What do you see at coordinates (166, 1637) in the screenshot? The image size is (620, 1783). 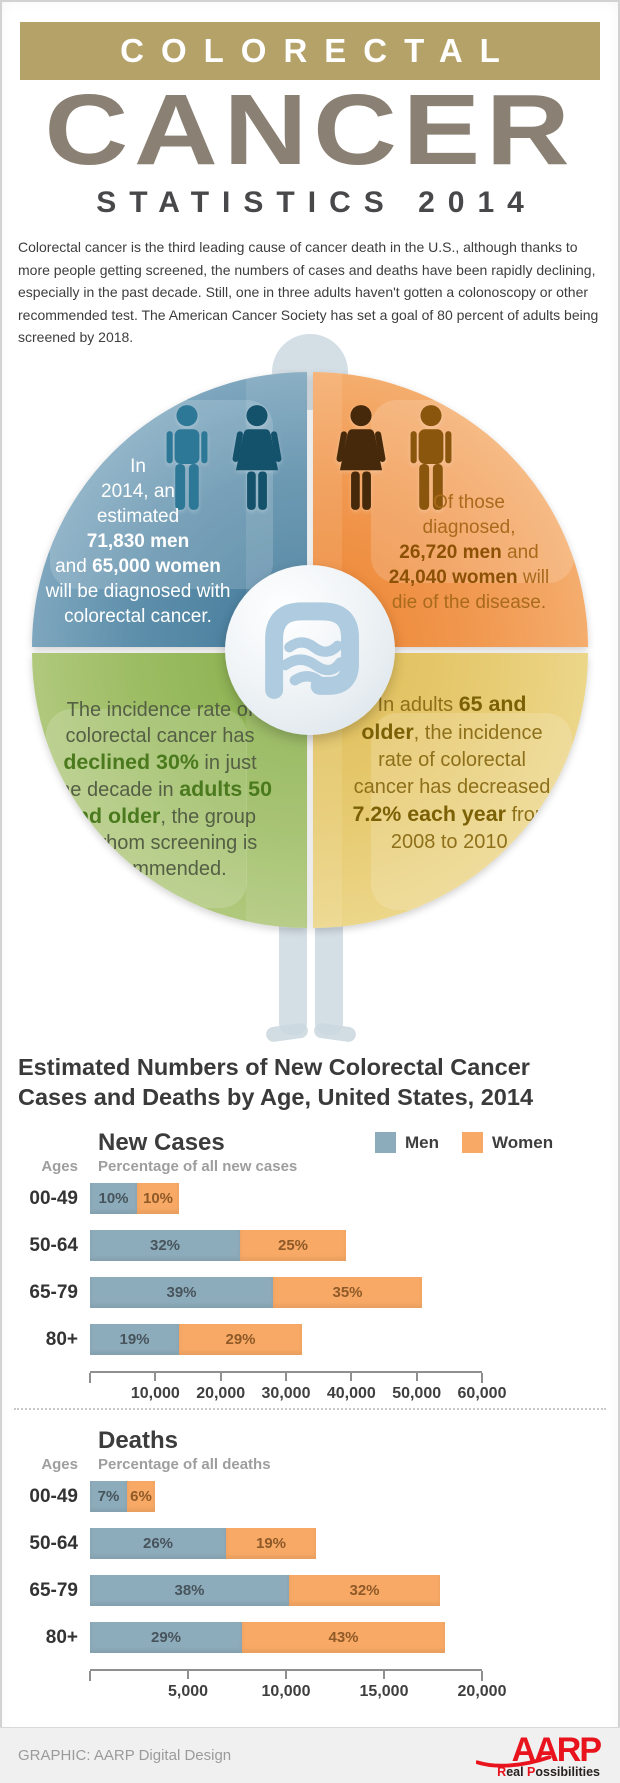 I see `men-bar-segment: 29%` at bounding box center [166, 1637].